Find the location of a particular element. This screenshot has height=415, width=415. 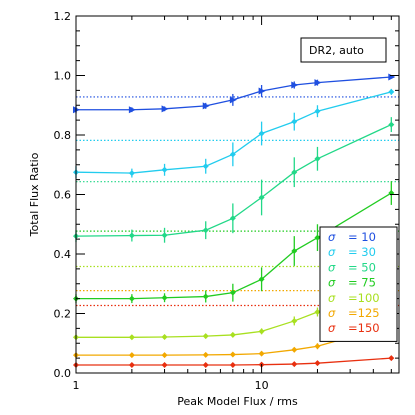

legend-label: =150 is located at coordinates (364, 328).